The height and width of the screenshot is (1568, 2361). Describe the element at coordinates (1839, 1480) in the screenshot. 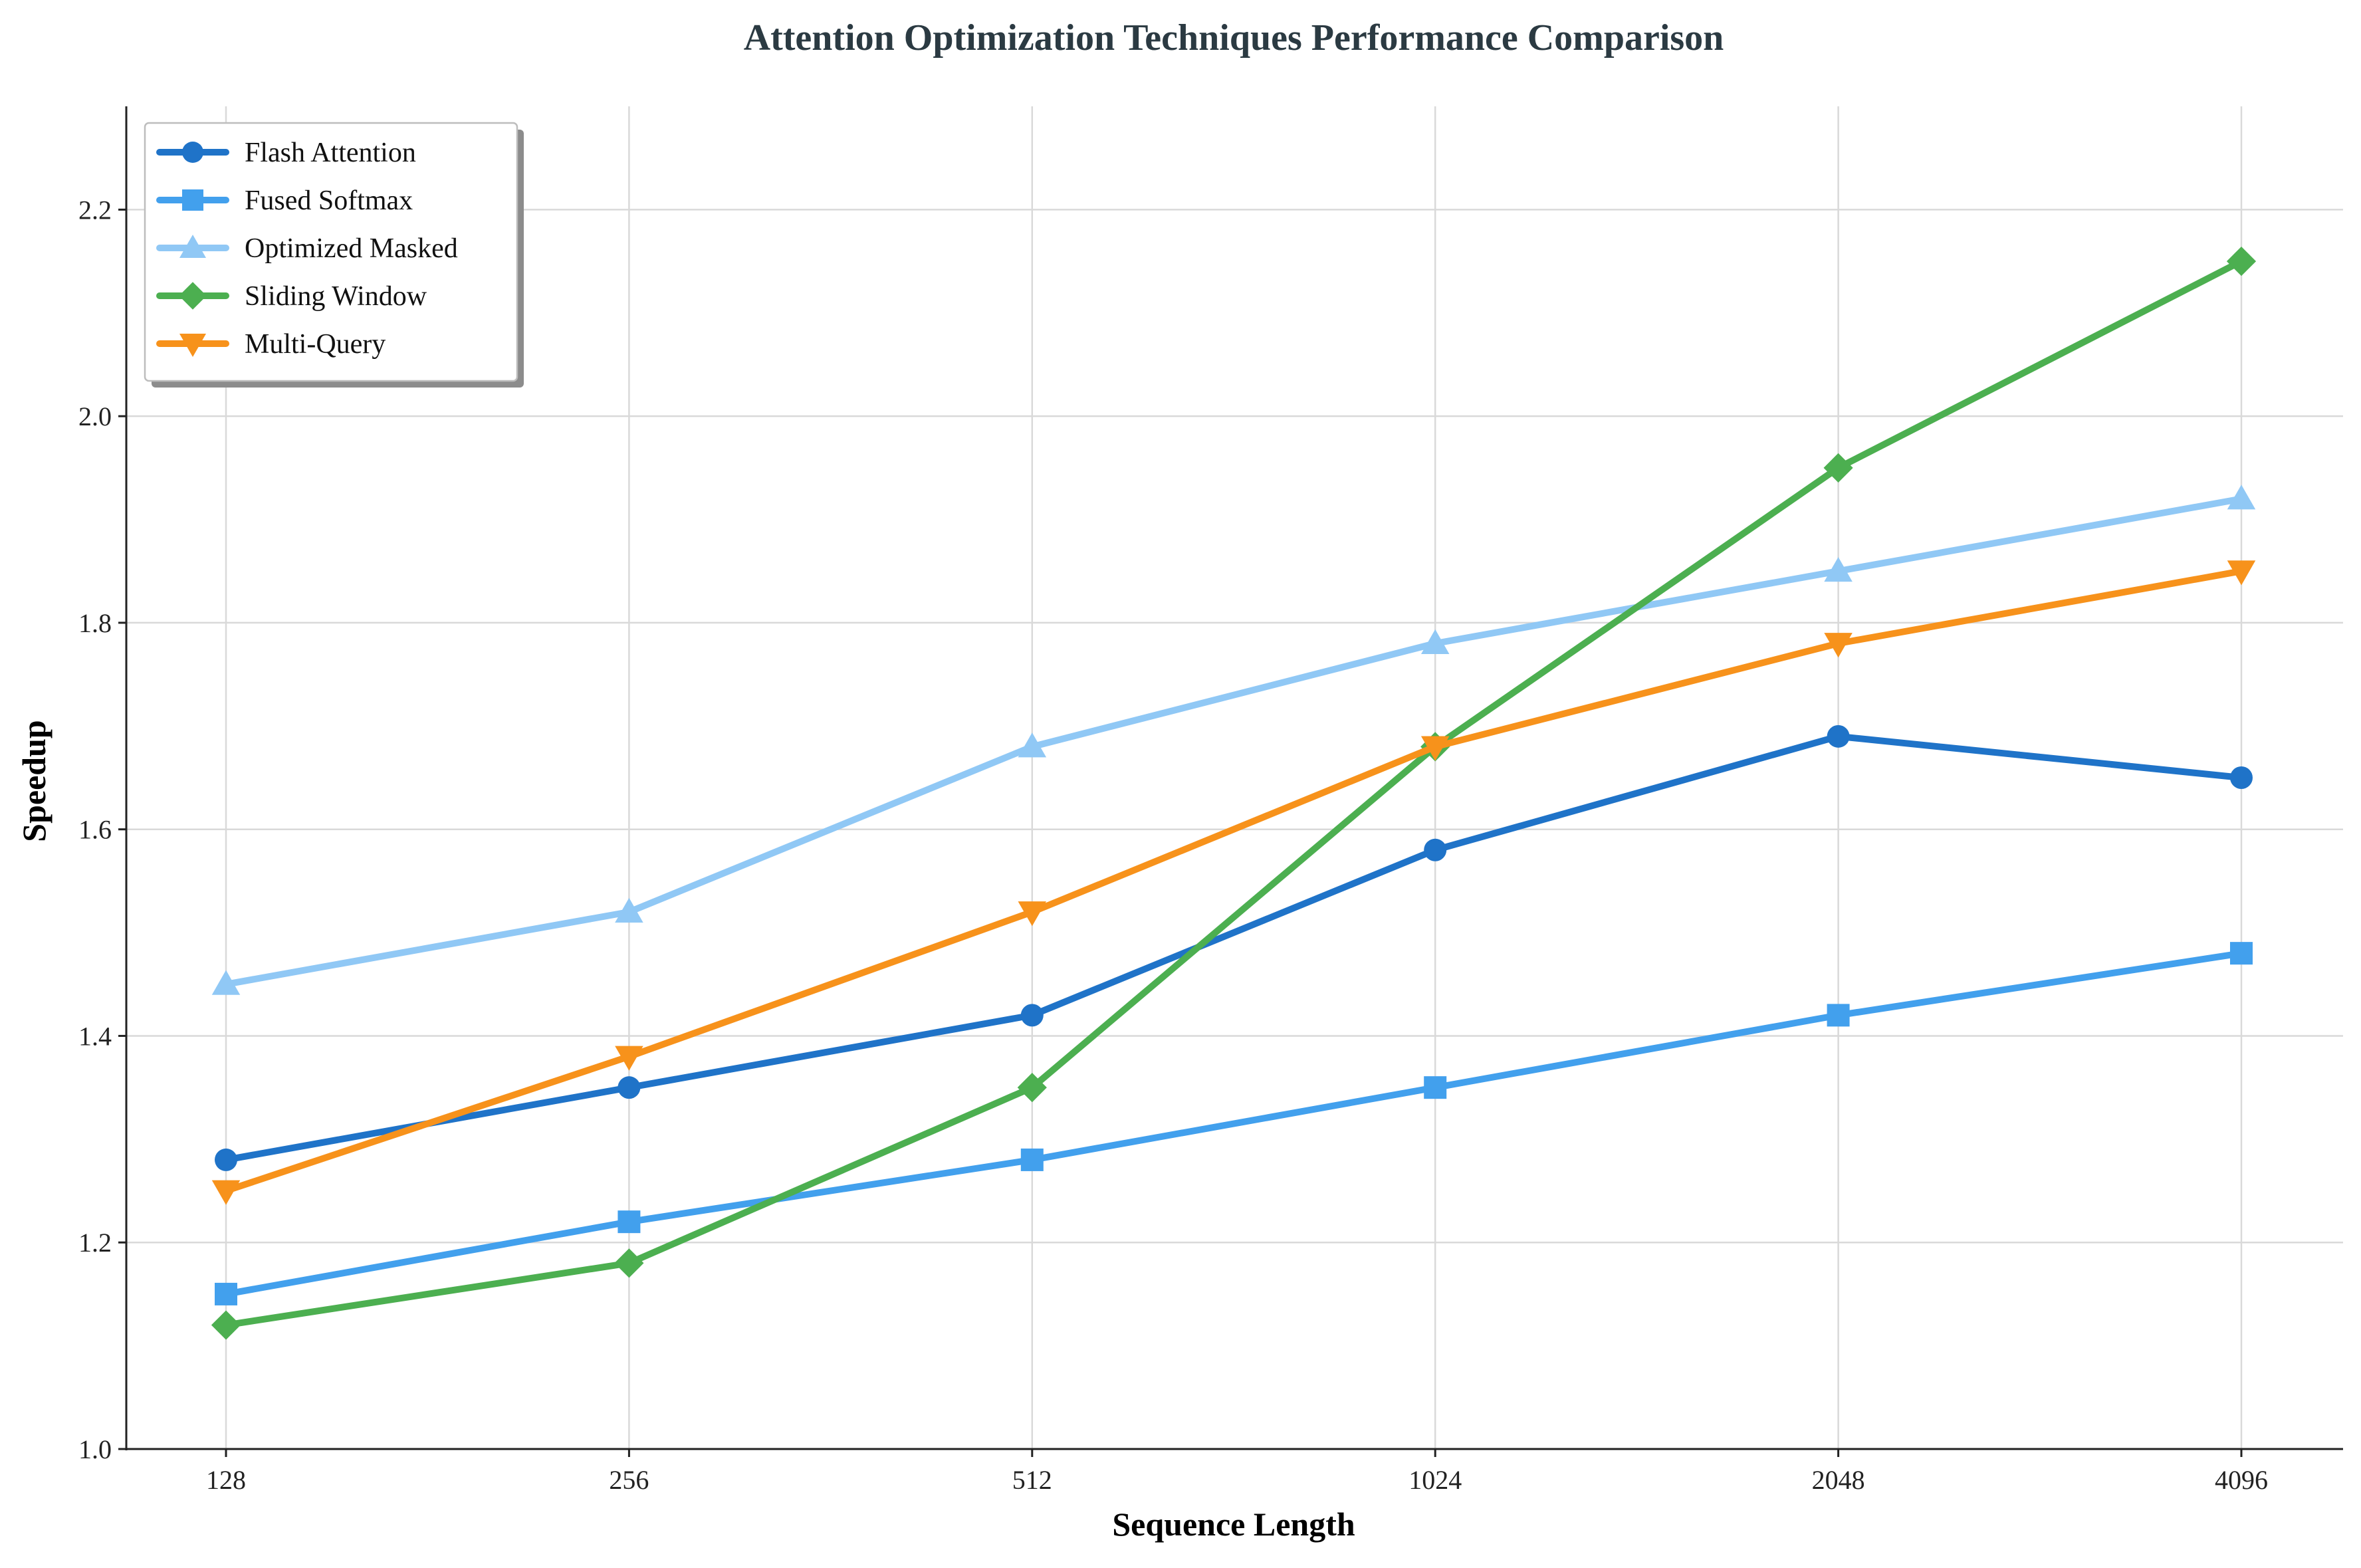

I see `x-tick-label: 2048` at that location.